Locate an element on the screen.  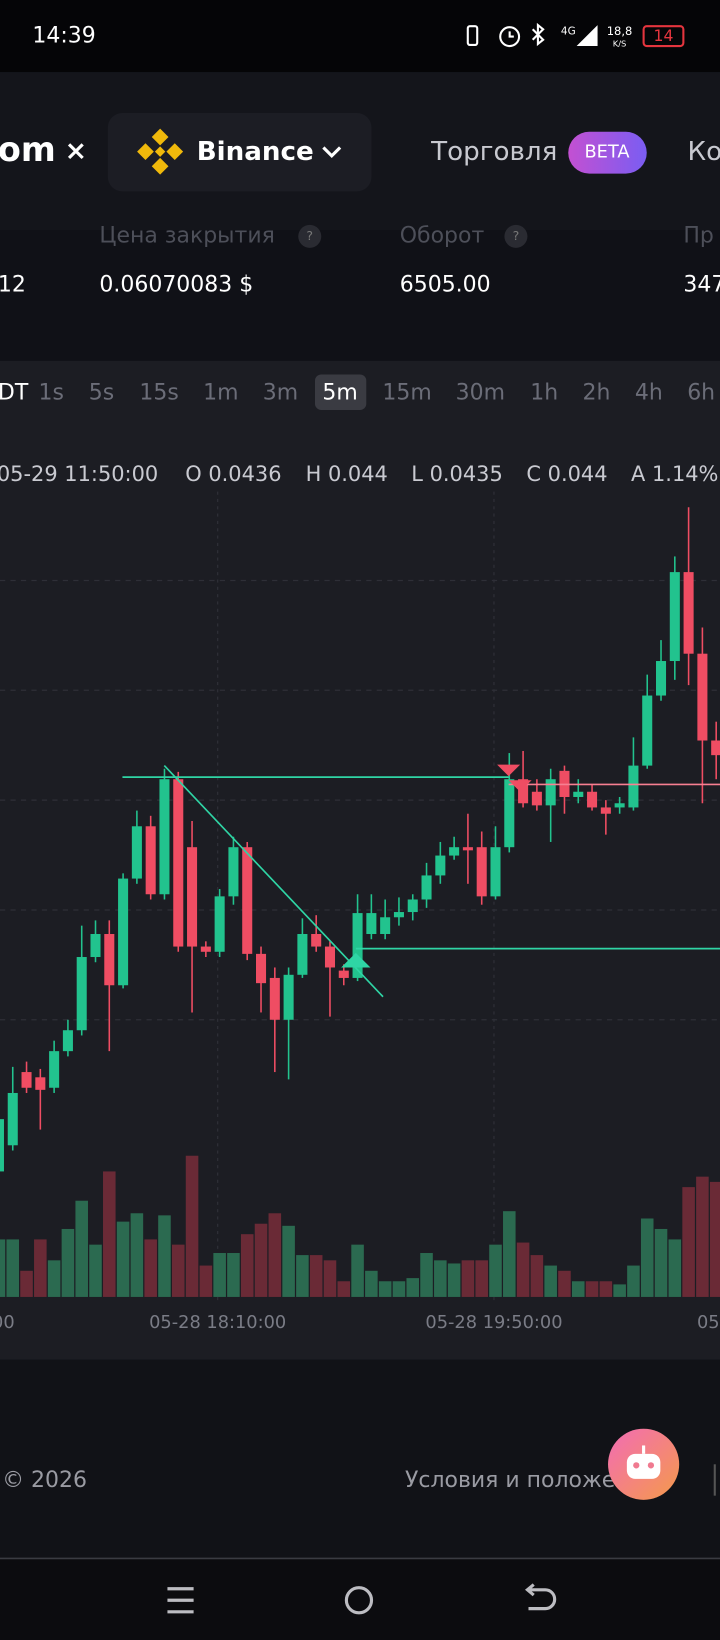
timeframe: 5s is located at coordinates (101, 392).